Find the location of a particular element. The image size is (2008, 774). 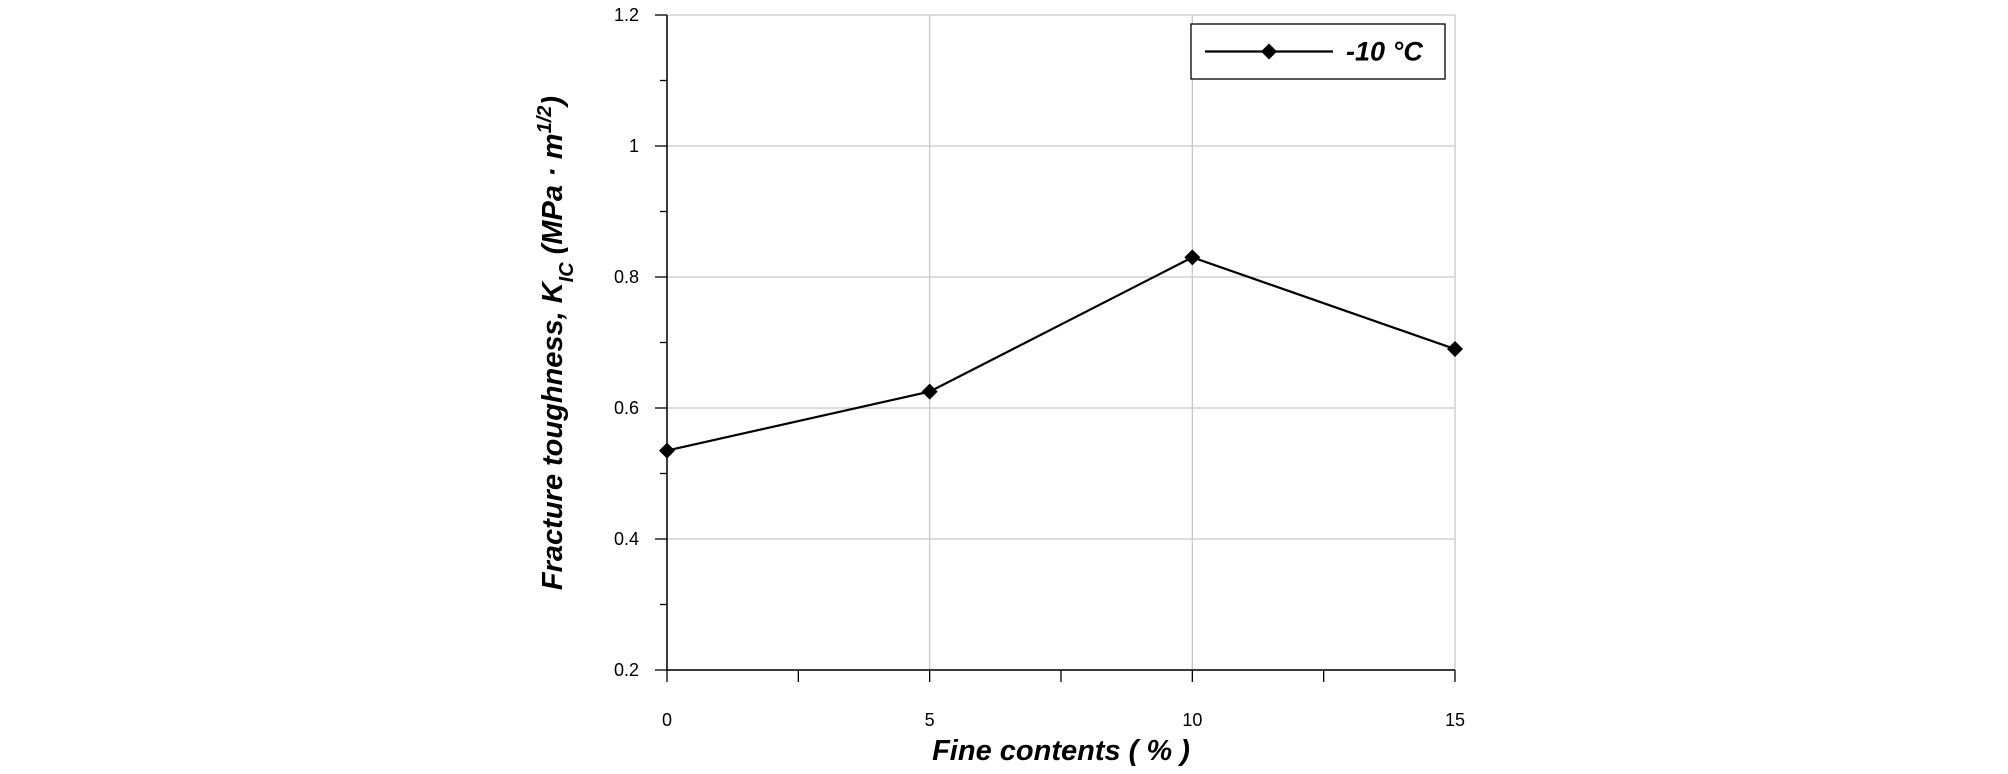

y-tick-label: 0.4 is located at coordinates (626, 539).